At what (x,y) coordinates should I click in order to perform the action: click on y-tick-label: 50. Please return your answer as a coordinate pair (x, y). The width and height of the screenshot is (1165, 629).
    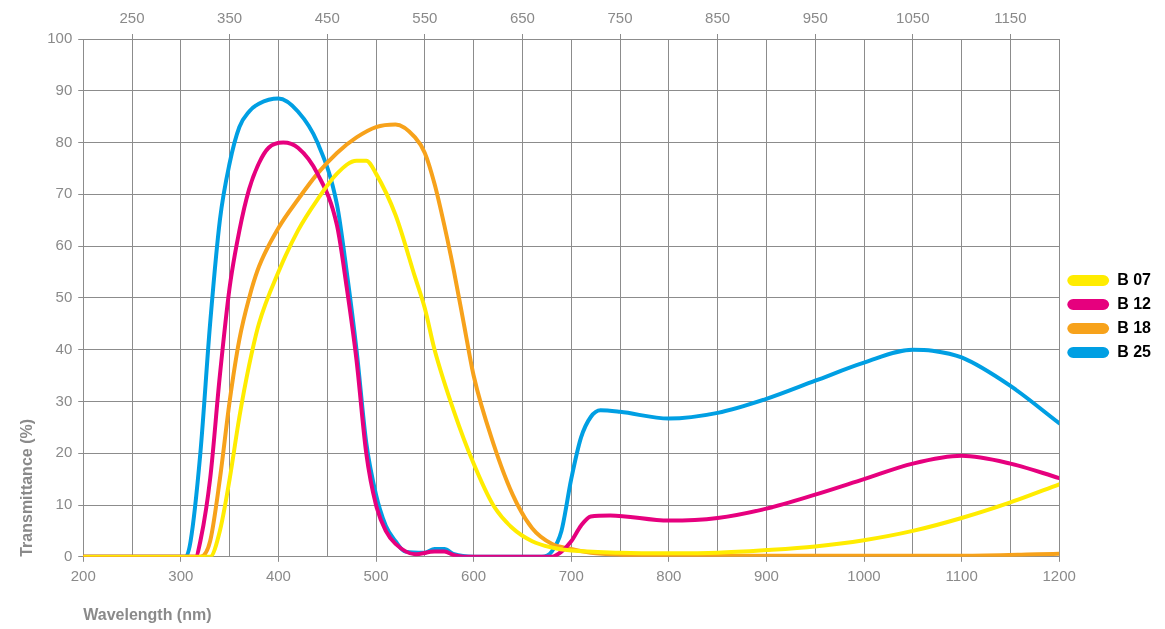
    Looking at the image, I should click on (64, 297).